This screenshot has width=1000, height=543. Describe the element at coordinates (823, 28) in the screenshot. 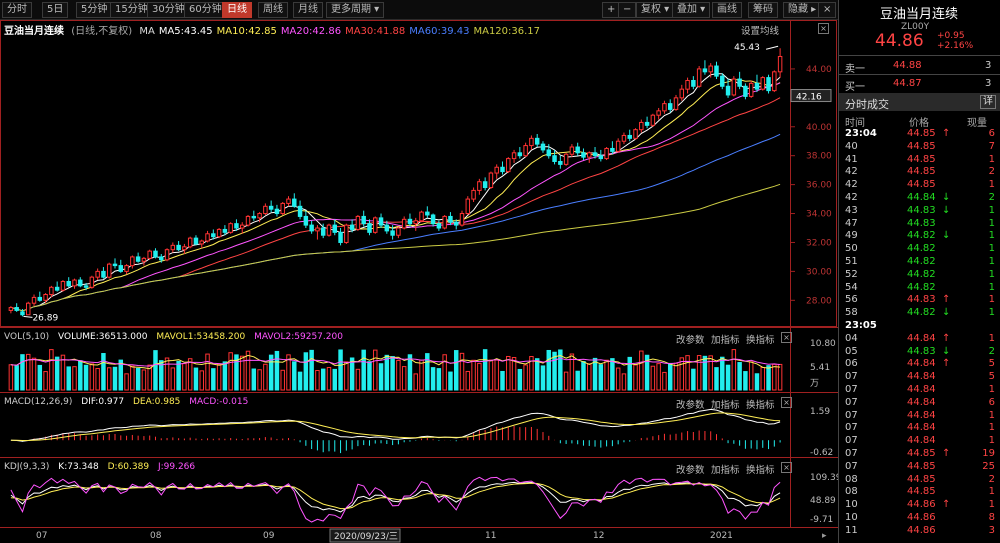

I see `main-panel-close-button: ×` at that location.